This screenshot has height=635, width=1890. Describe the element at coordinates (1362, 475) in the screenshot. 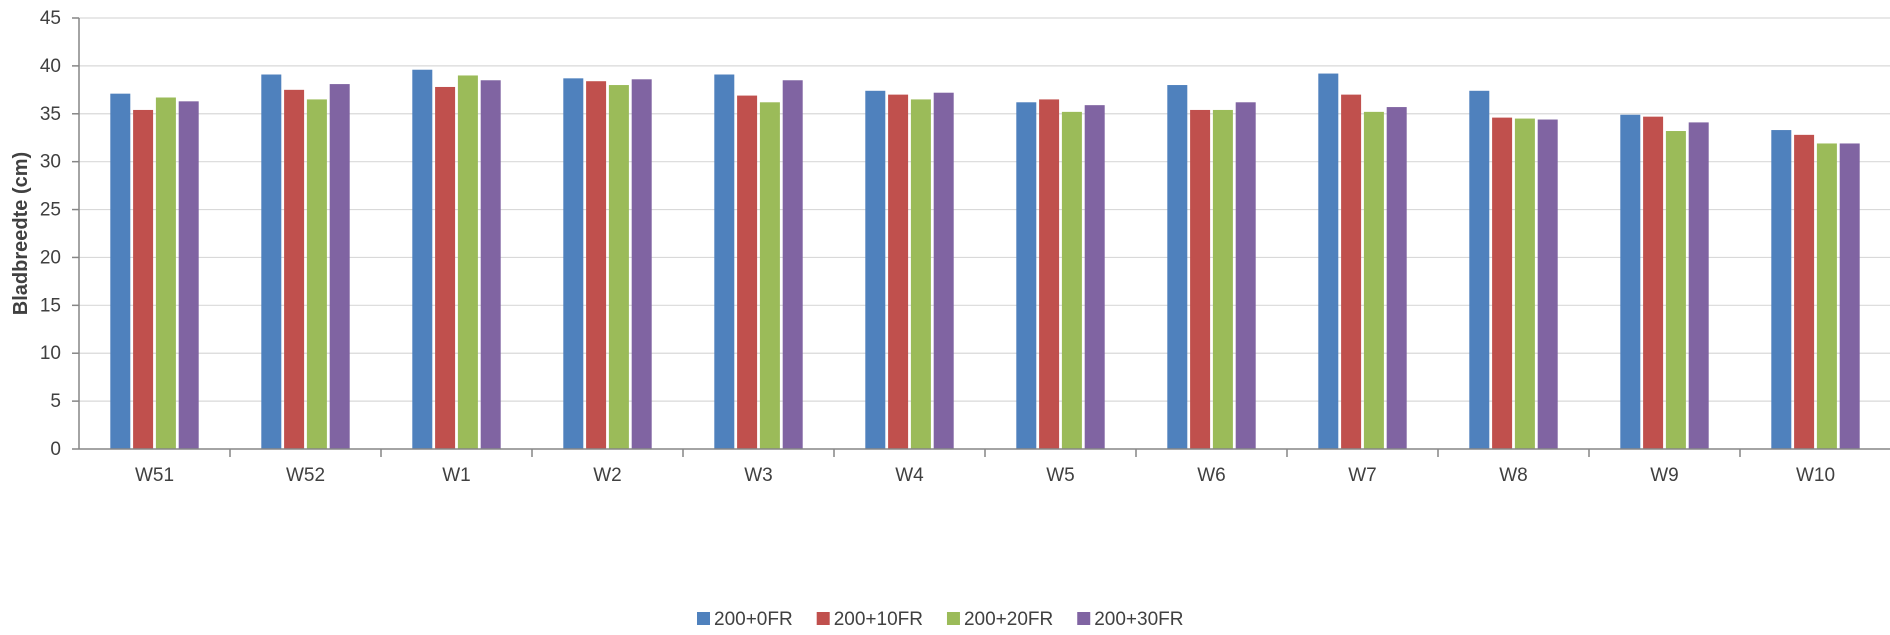

I see `x-tick-label: W7` at that location.